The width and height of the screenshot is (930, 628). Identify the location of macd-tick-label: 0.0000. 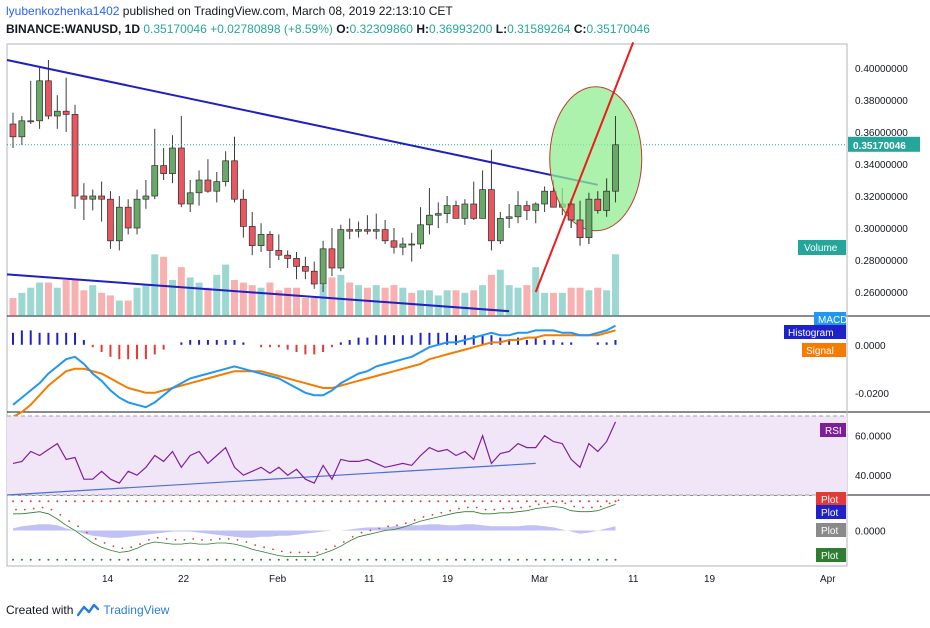
(870, 346).